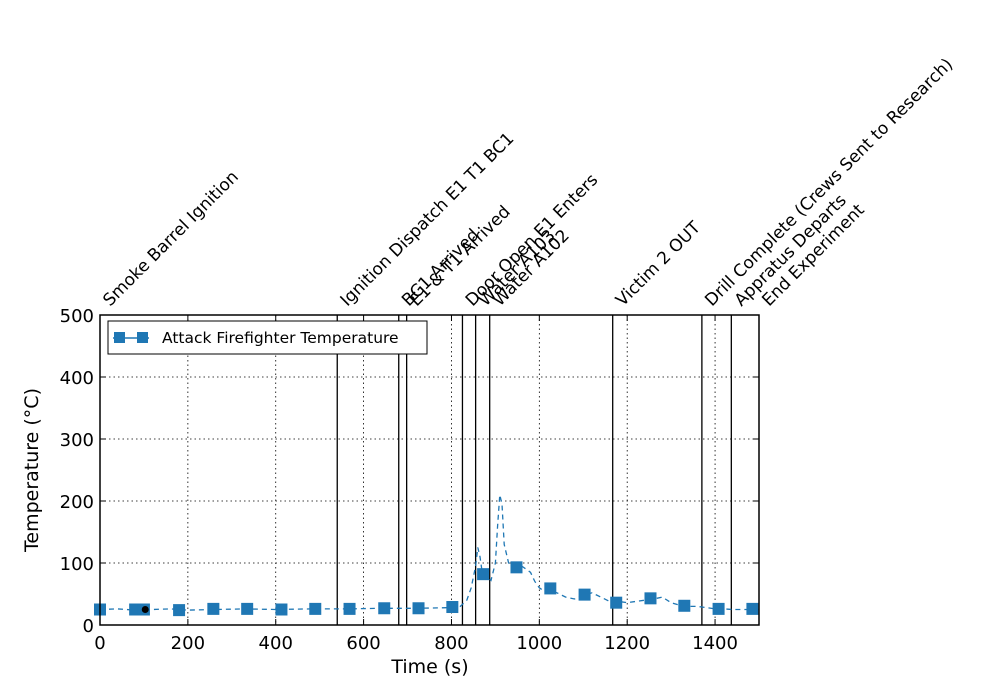 The height and width of the screenshot is (700, 1000). I want to click on event-label: Smoke Barrel Ignition, so click(170, 238).